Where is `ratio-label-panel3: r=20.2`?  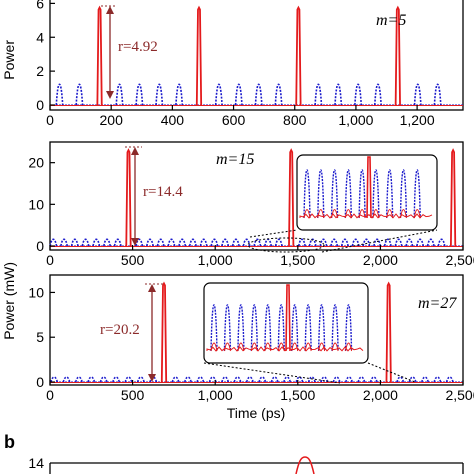 ratio-label-panel3: r=20.2 is located at coordinates (120, 330).